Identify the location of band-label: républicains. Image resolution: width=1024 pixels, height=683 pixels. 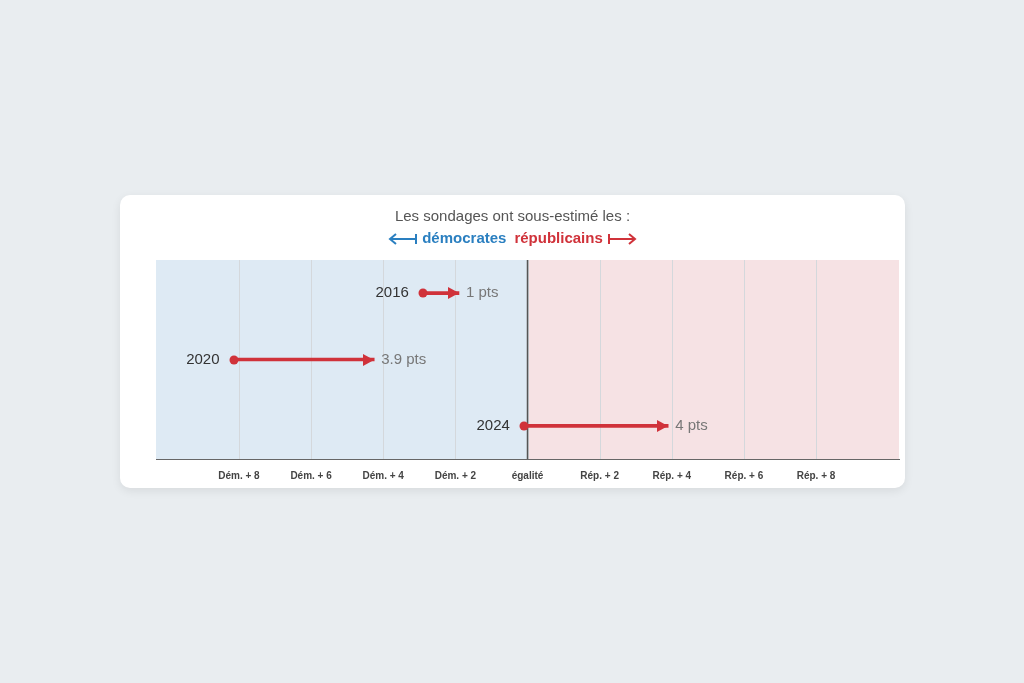
(558, 237).